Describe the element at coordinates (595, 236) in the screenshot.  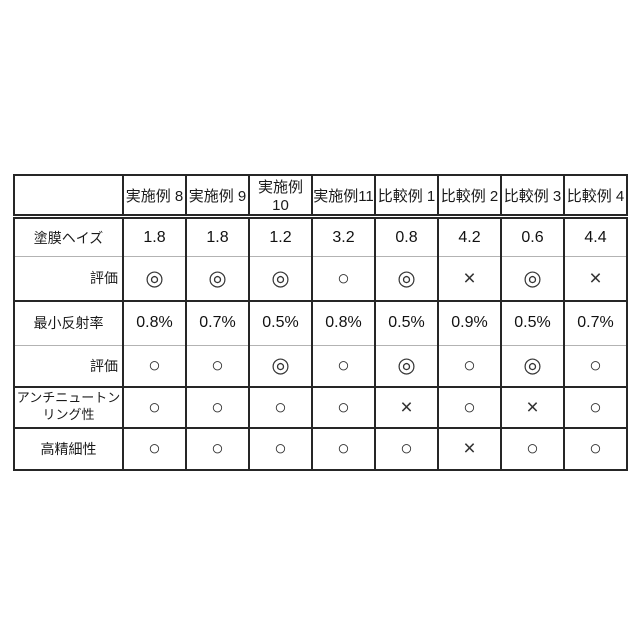
I see `value-cell: 4.4` at that location.